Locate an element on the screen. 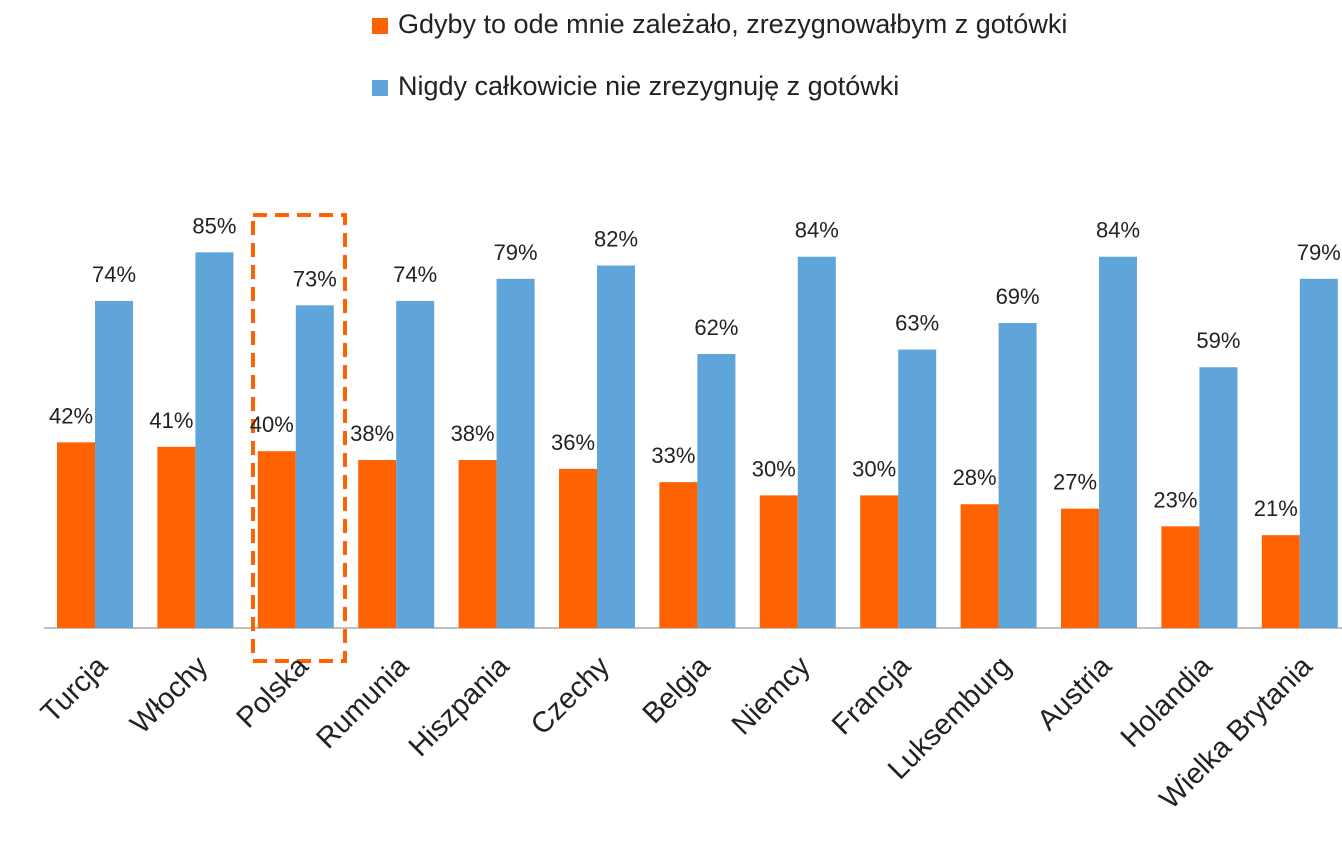 This screenshot has height=865, width=1342. x-tick-label: Polska is located at coordinates (273, 692).